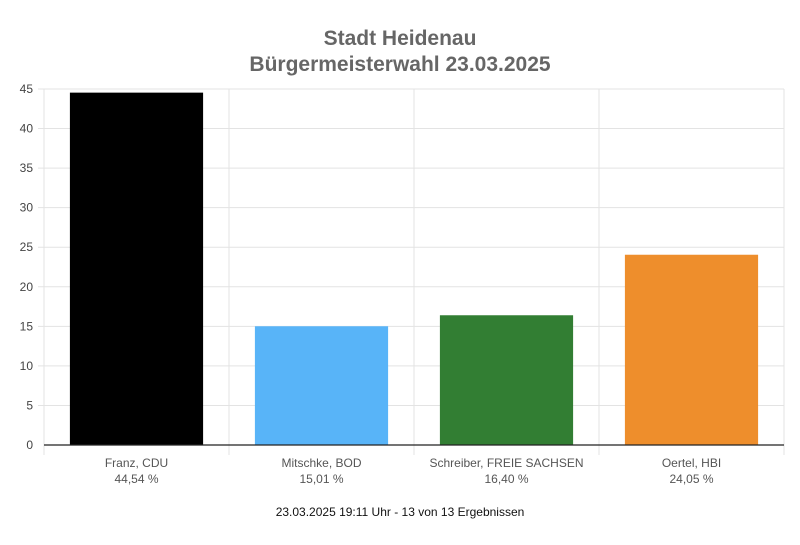 This screenshot has width=800, height=545. Describe the element at coordinates (400, 38) in the screenshot. I see `chart-title: Stadt Heidenau` at that location.